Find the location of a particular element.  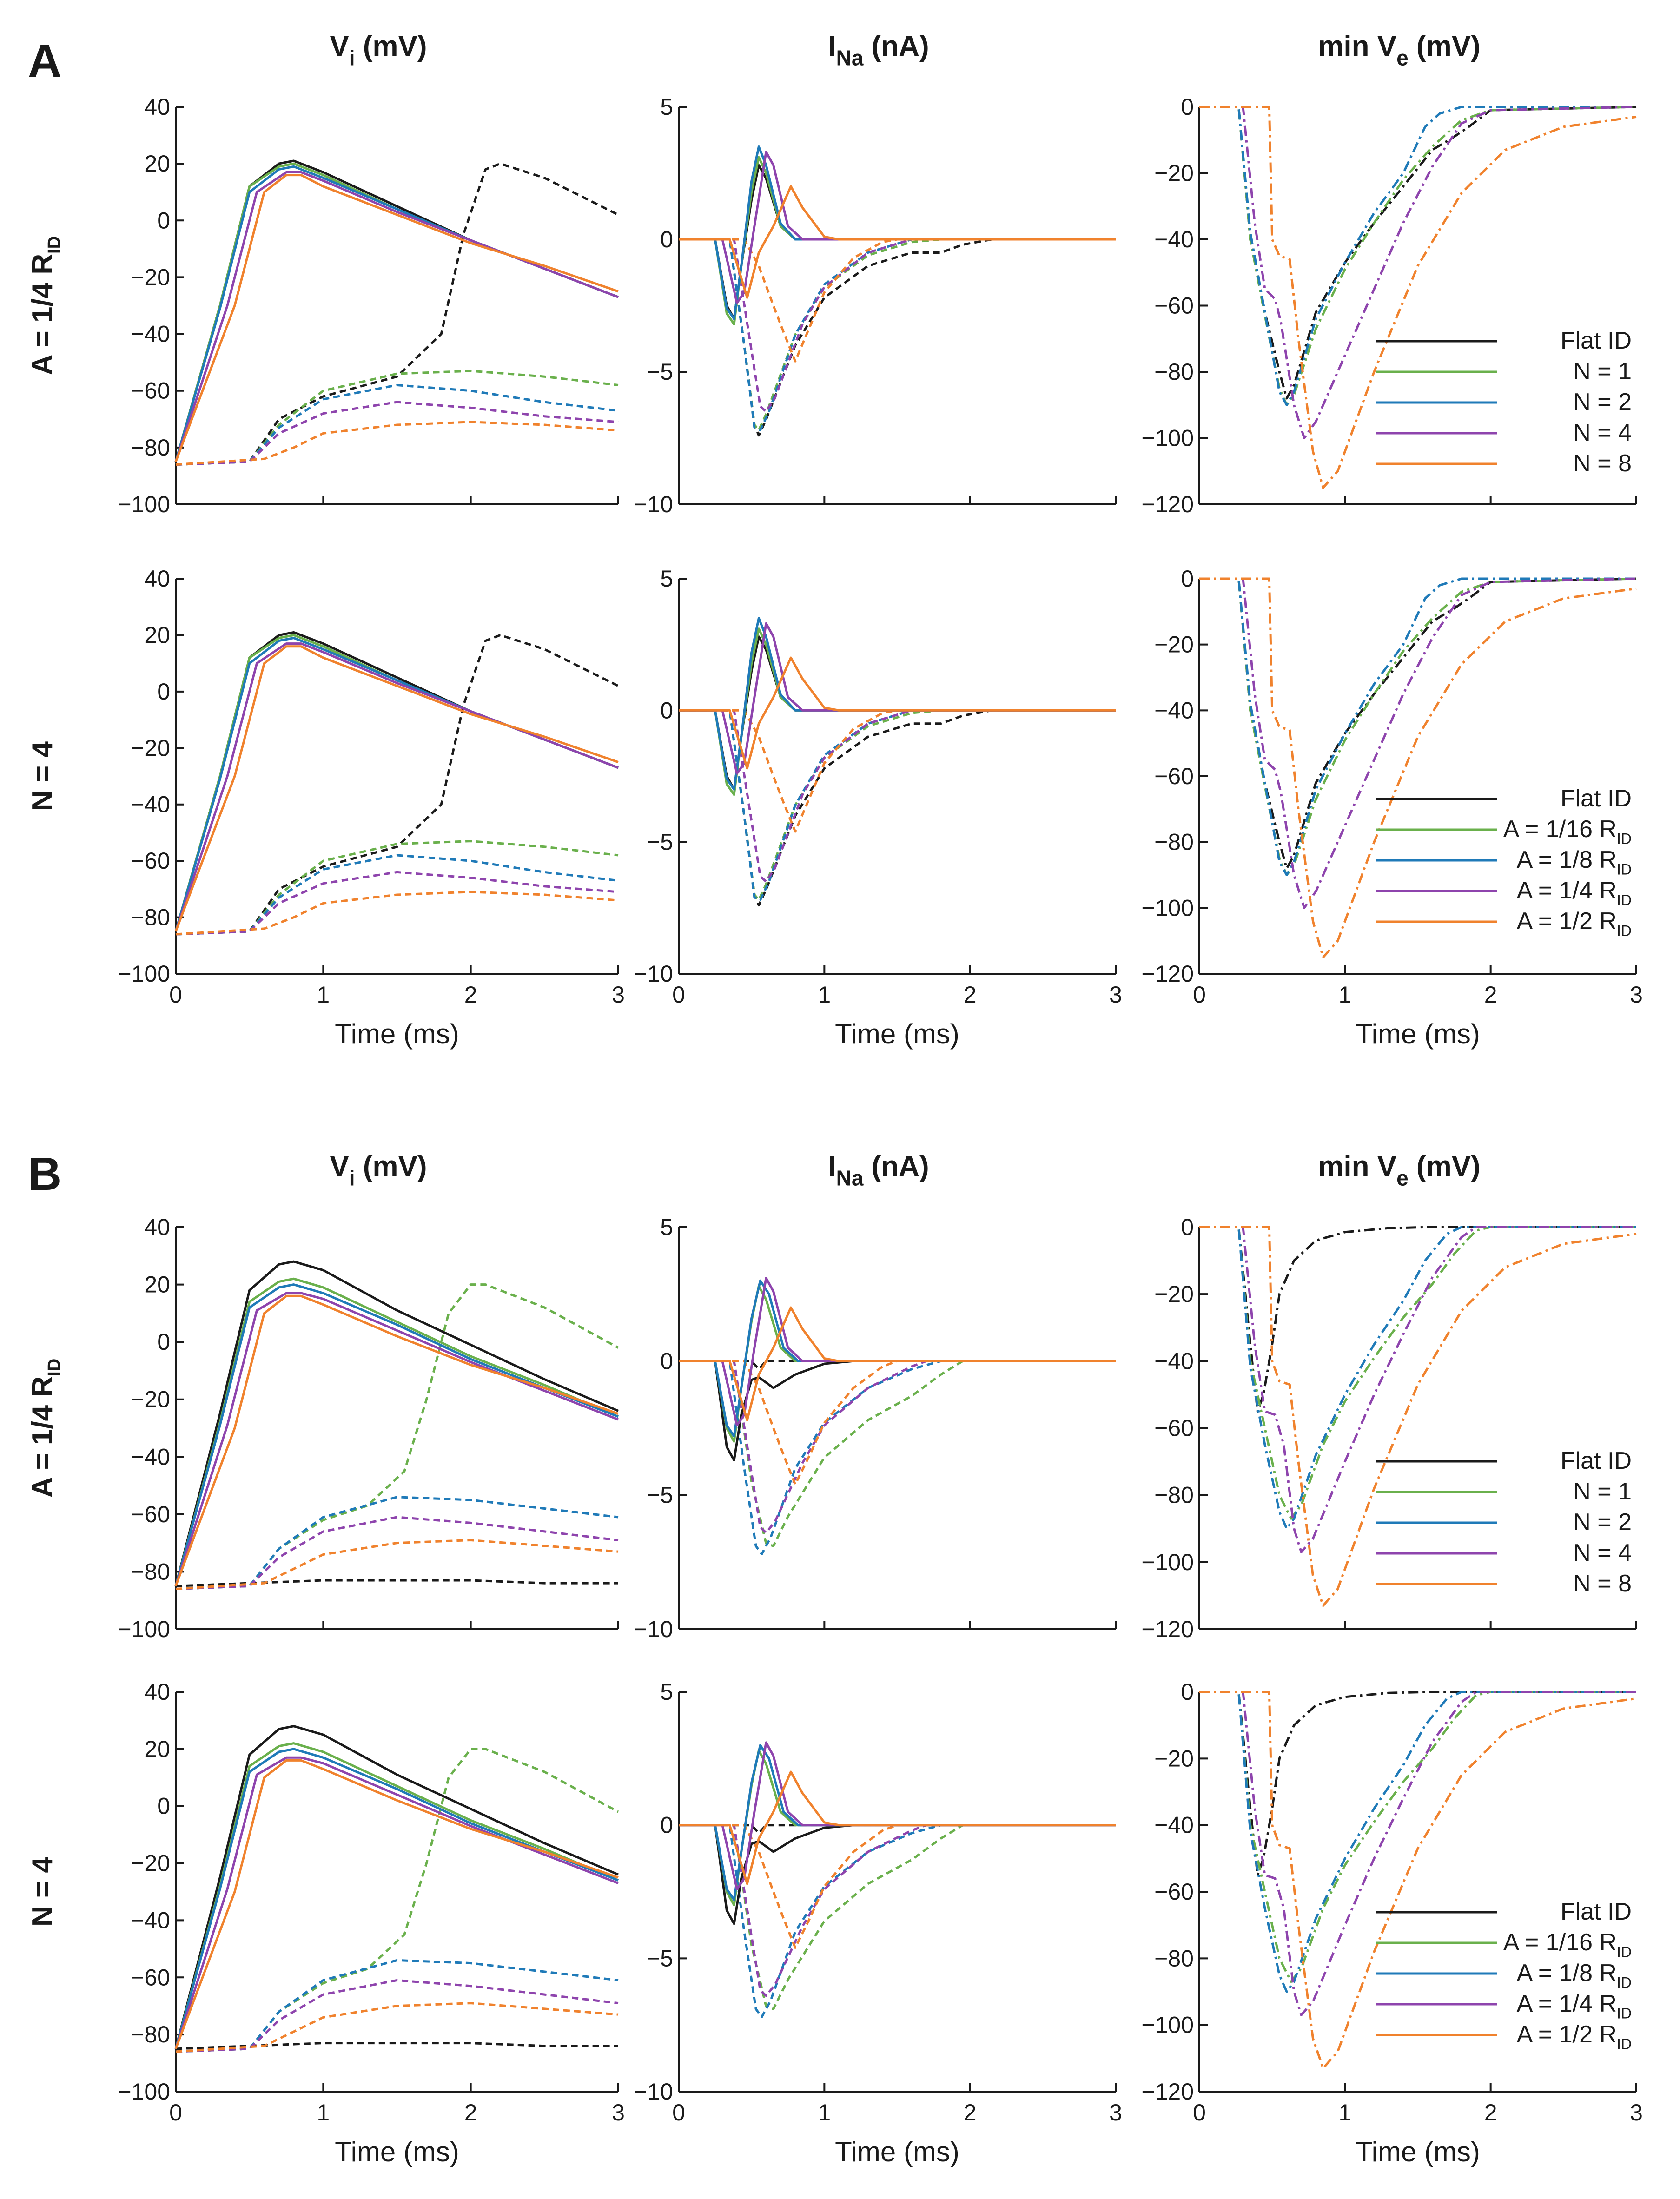

axes-vi: 40 20 0 −20 −40 −60 −80 −100 is located at coordinates (368, 305).